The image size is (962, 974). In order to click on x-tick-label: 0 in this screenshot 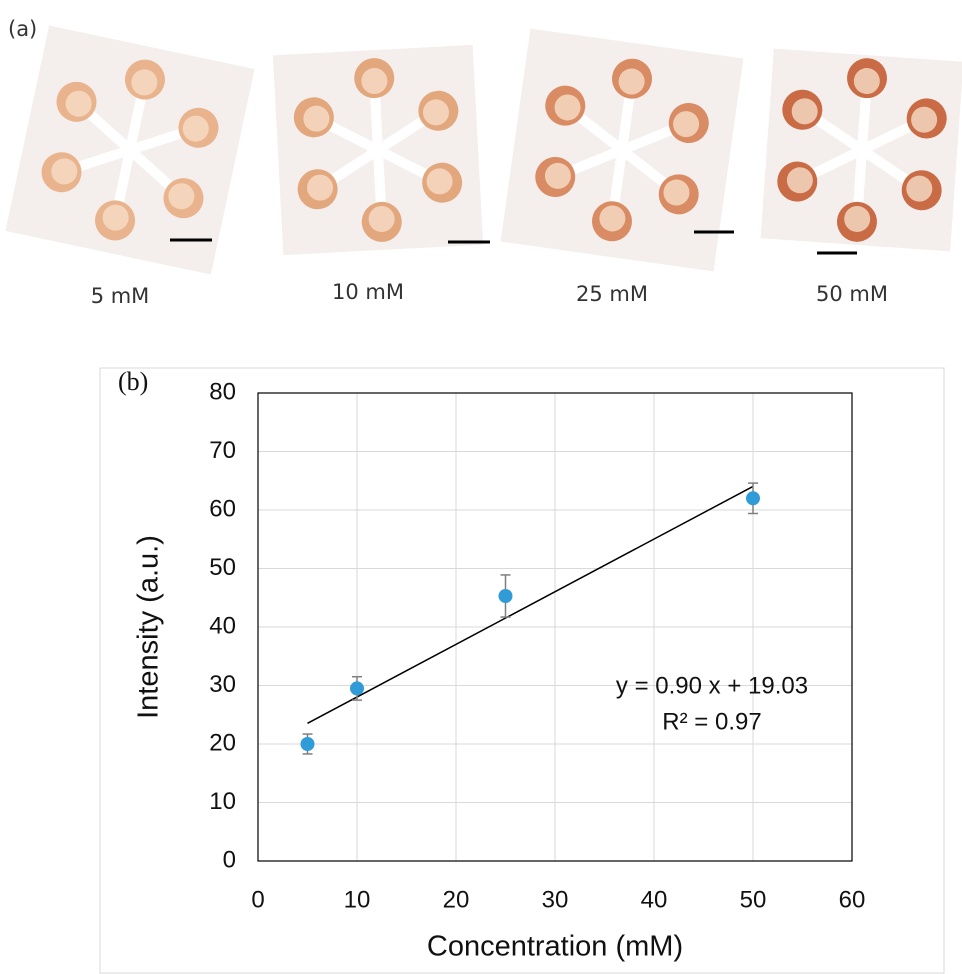, I will do `click(257, 899)`.